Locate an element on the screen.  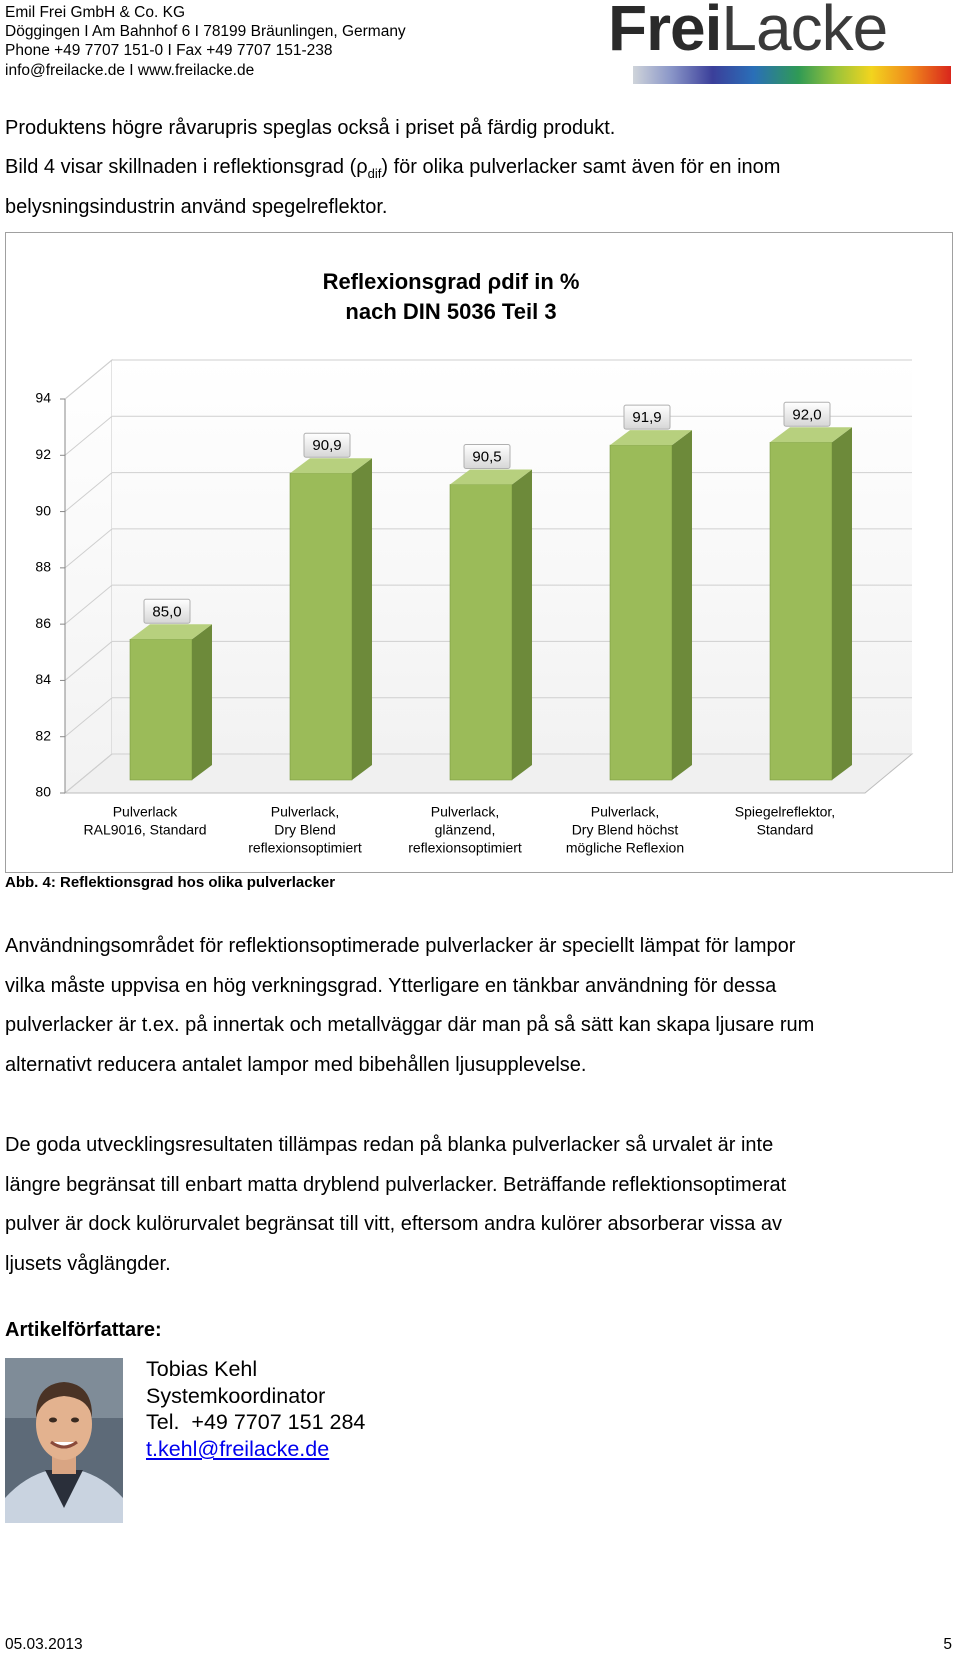
y-tick-label: 88 is located at coordinates (43, 567).